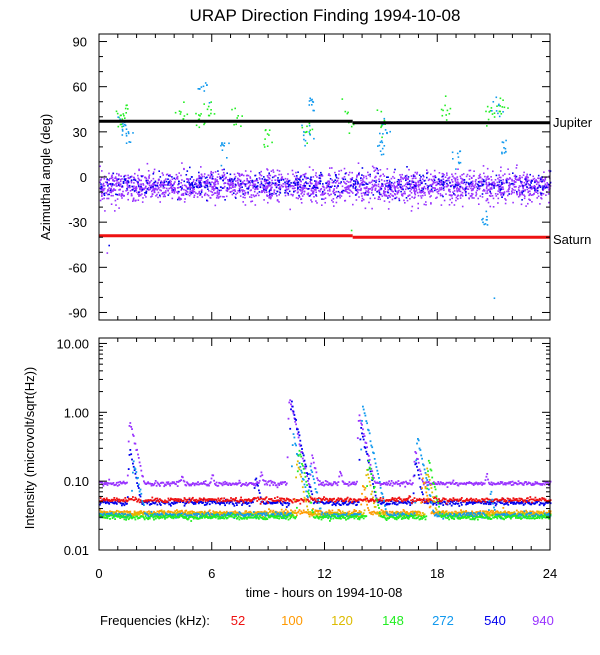  I want to click on azimuth-ytick-label: -90, so click(77, 312).